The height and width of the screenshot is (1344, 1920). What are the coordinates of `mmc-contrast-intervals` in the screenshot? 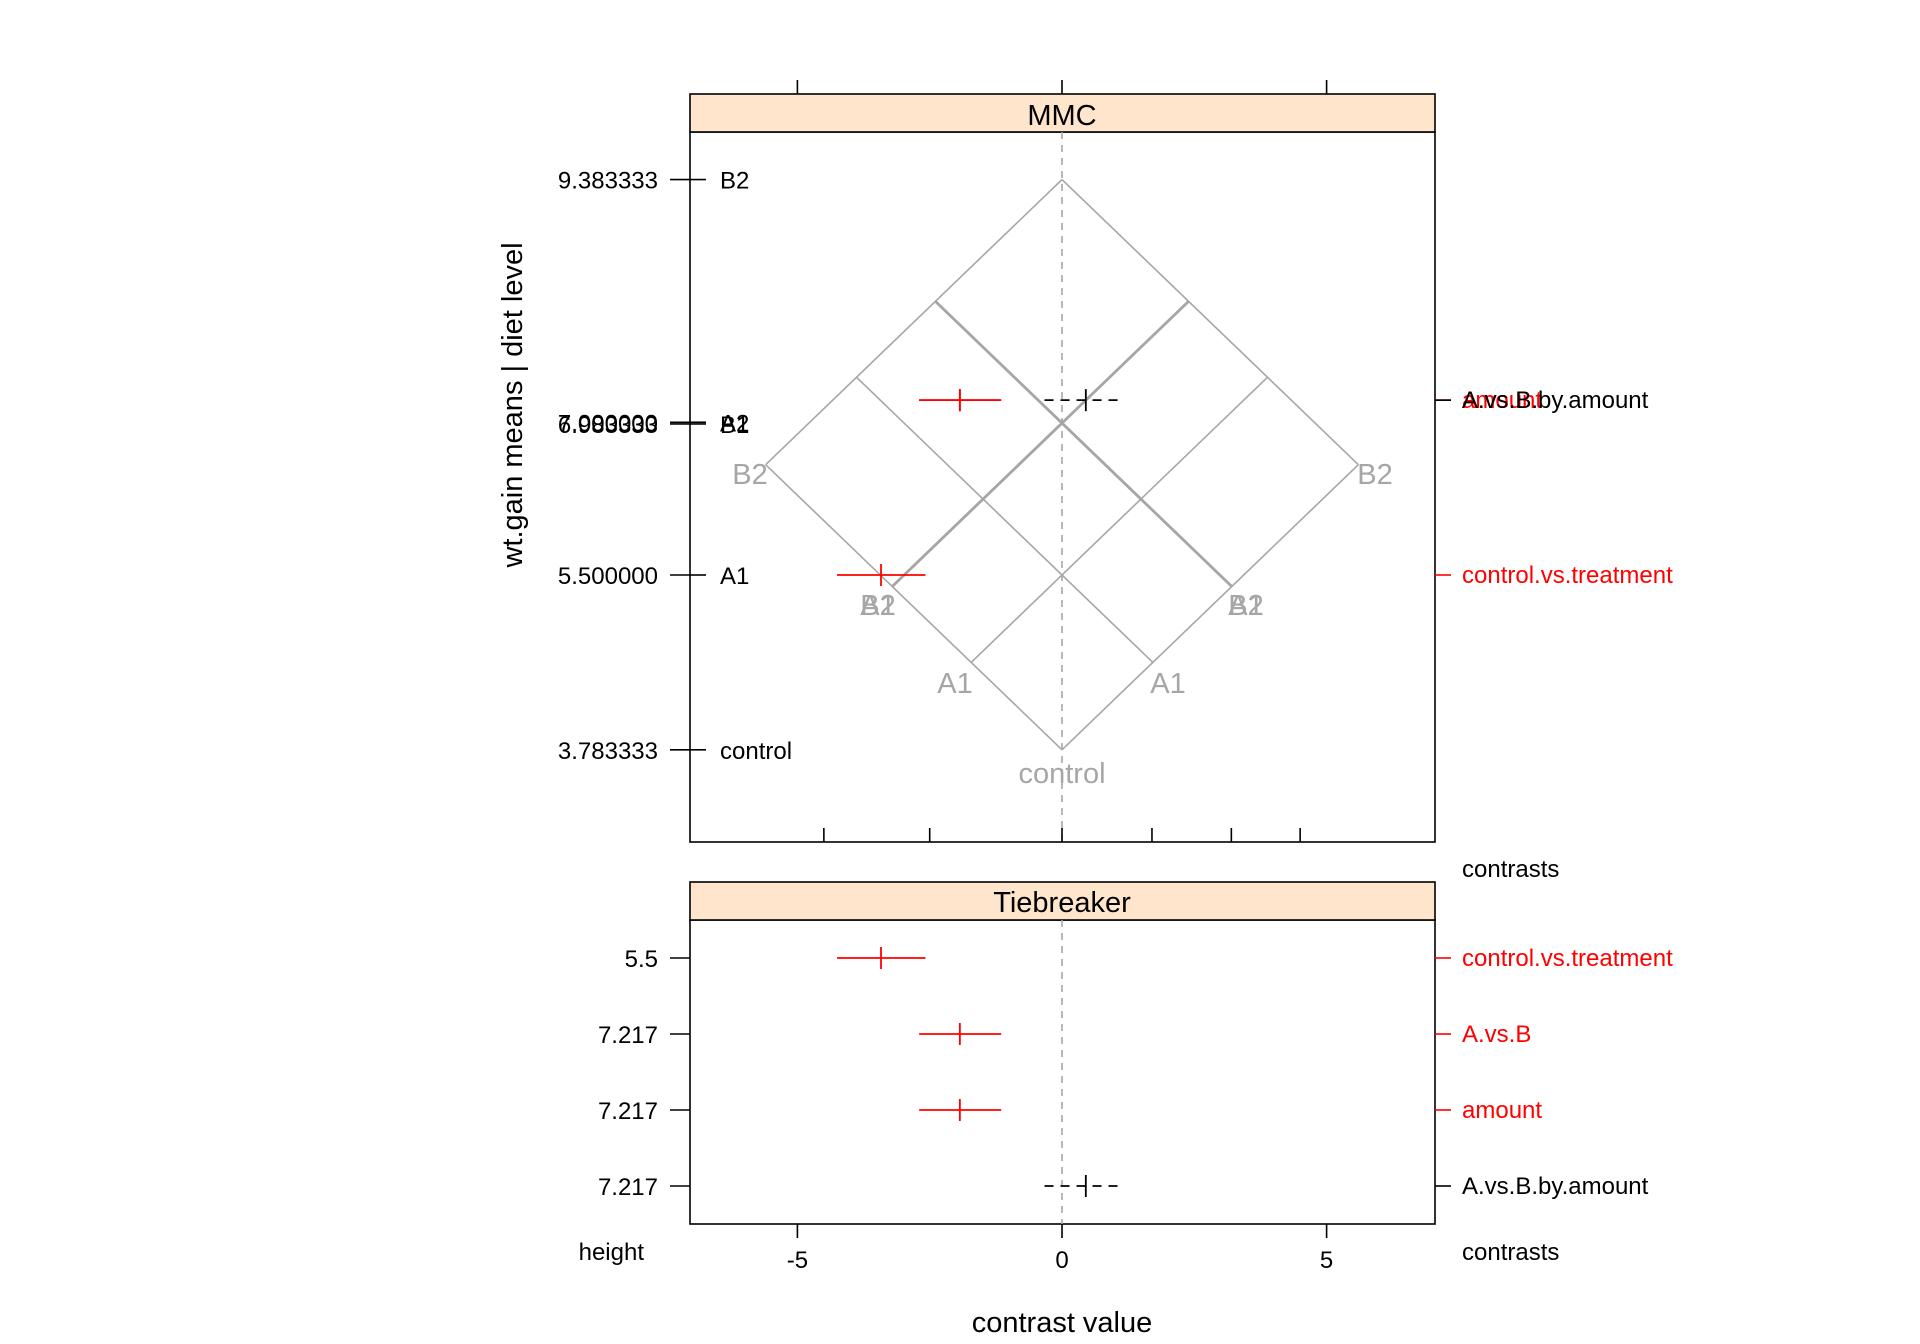 It's located at (979, 487).